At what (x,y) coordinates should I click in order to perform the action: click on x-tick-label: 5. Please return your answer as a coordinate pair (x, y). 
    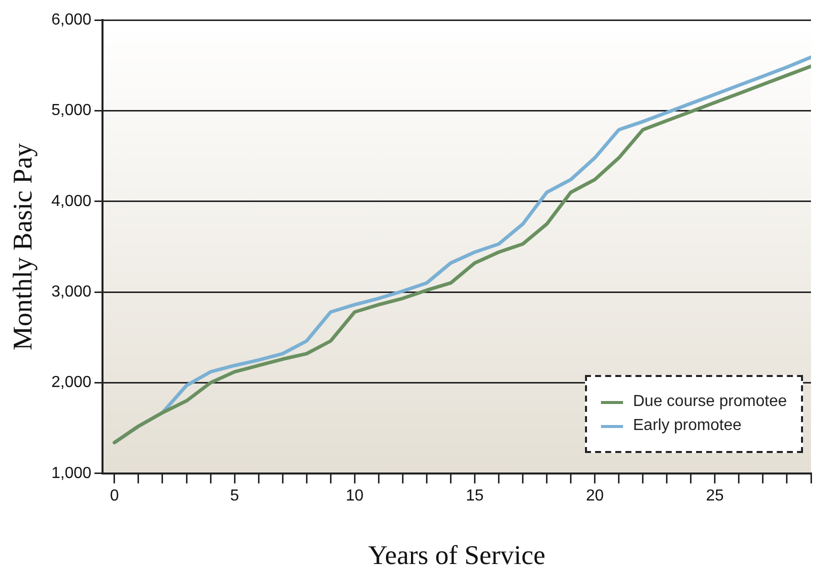
    Looking at the image, I should click on (235, 495).